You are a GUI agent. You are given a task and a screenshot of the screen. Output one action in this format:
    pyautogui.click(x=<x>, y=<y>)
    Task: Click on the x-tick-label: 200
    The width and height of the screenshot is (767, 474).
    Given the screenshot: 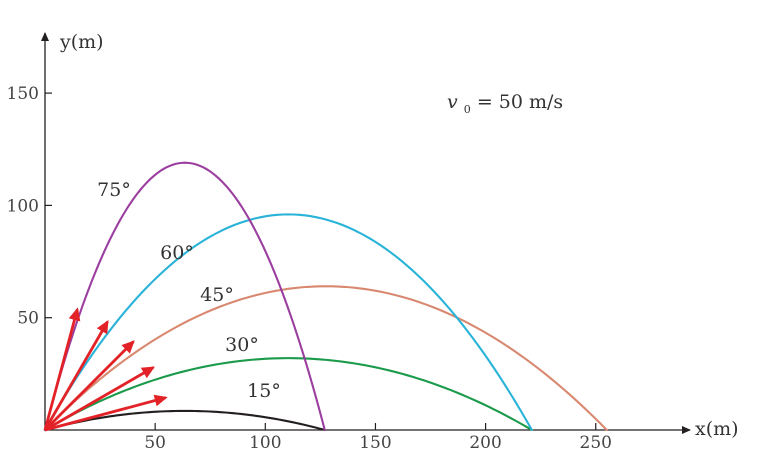 What is the action you would take?
    pyautogui.click(x=485, y=443)
    